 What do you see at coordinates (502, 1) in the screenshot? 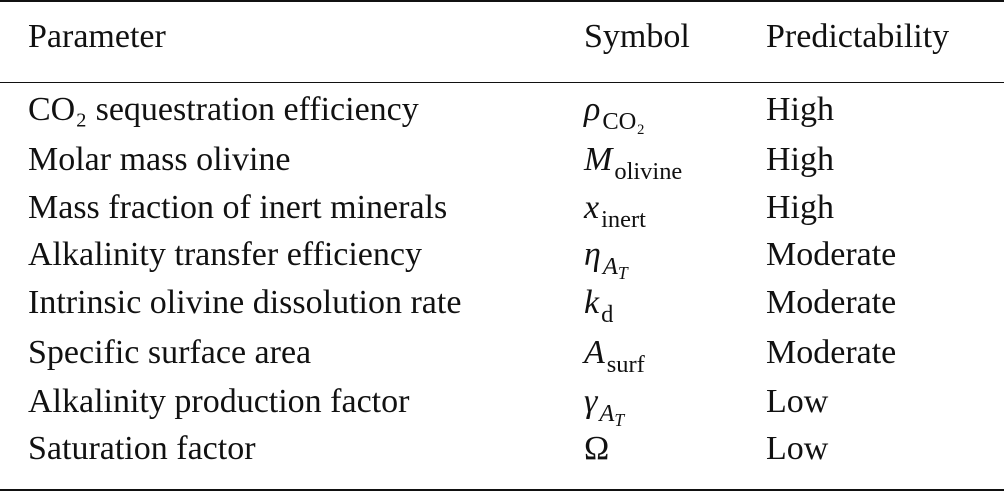
I see `top-rule` at bounding box center [502, 1].